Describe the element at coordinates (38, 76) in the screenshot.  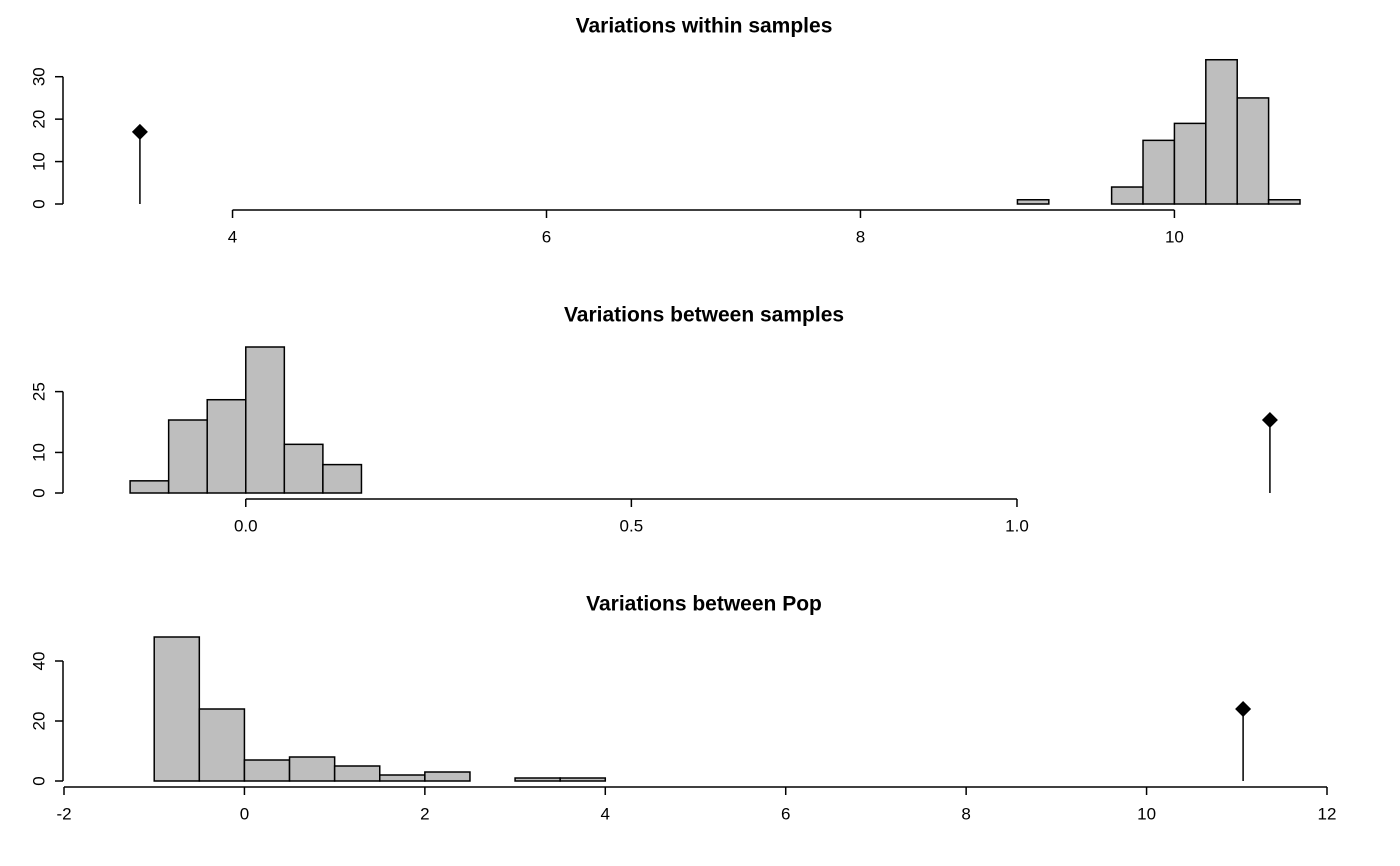
I see `y-tick-label: 30` at that location.